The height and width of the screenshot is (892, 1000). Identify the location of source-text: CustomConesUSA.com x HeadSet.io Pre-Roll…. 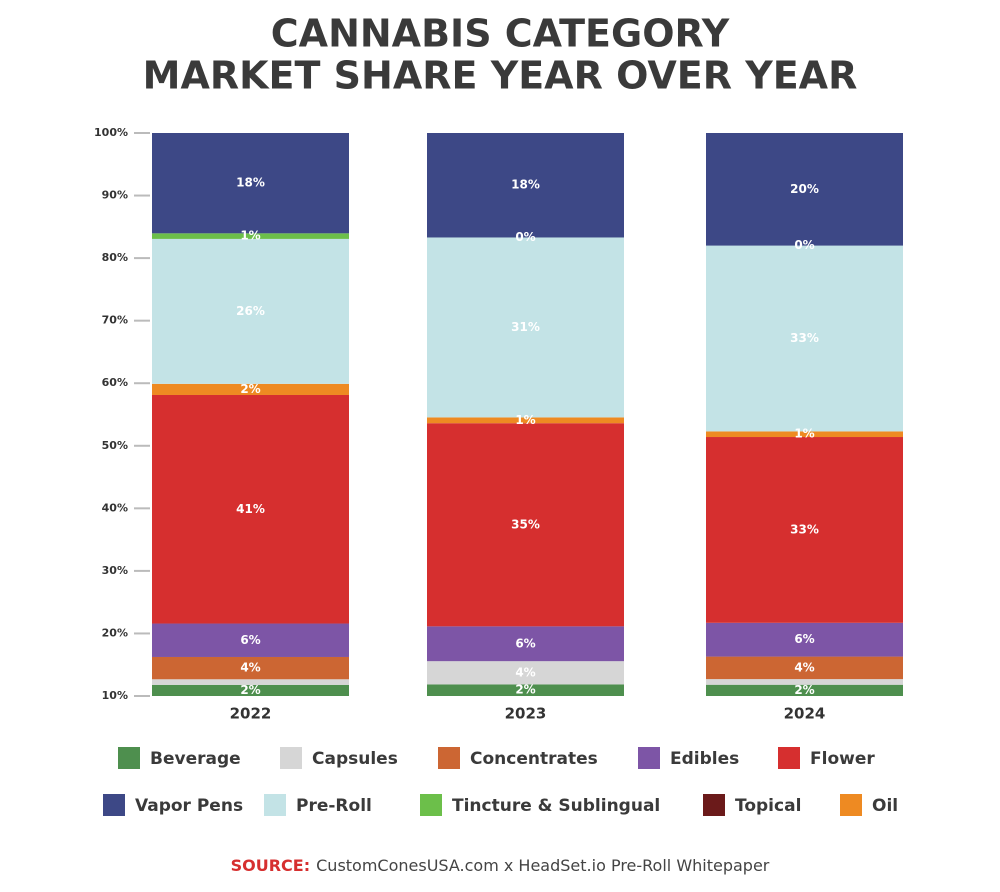
(543, 865).